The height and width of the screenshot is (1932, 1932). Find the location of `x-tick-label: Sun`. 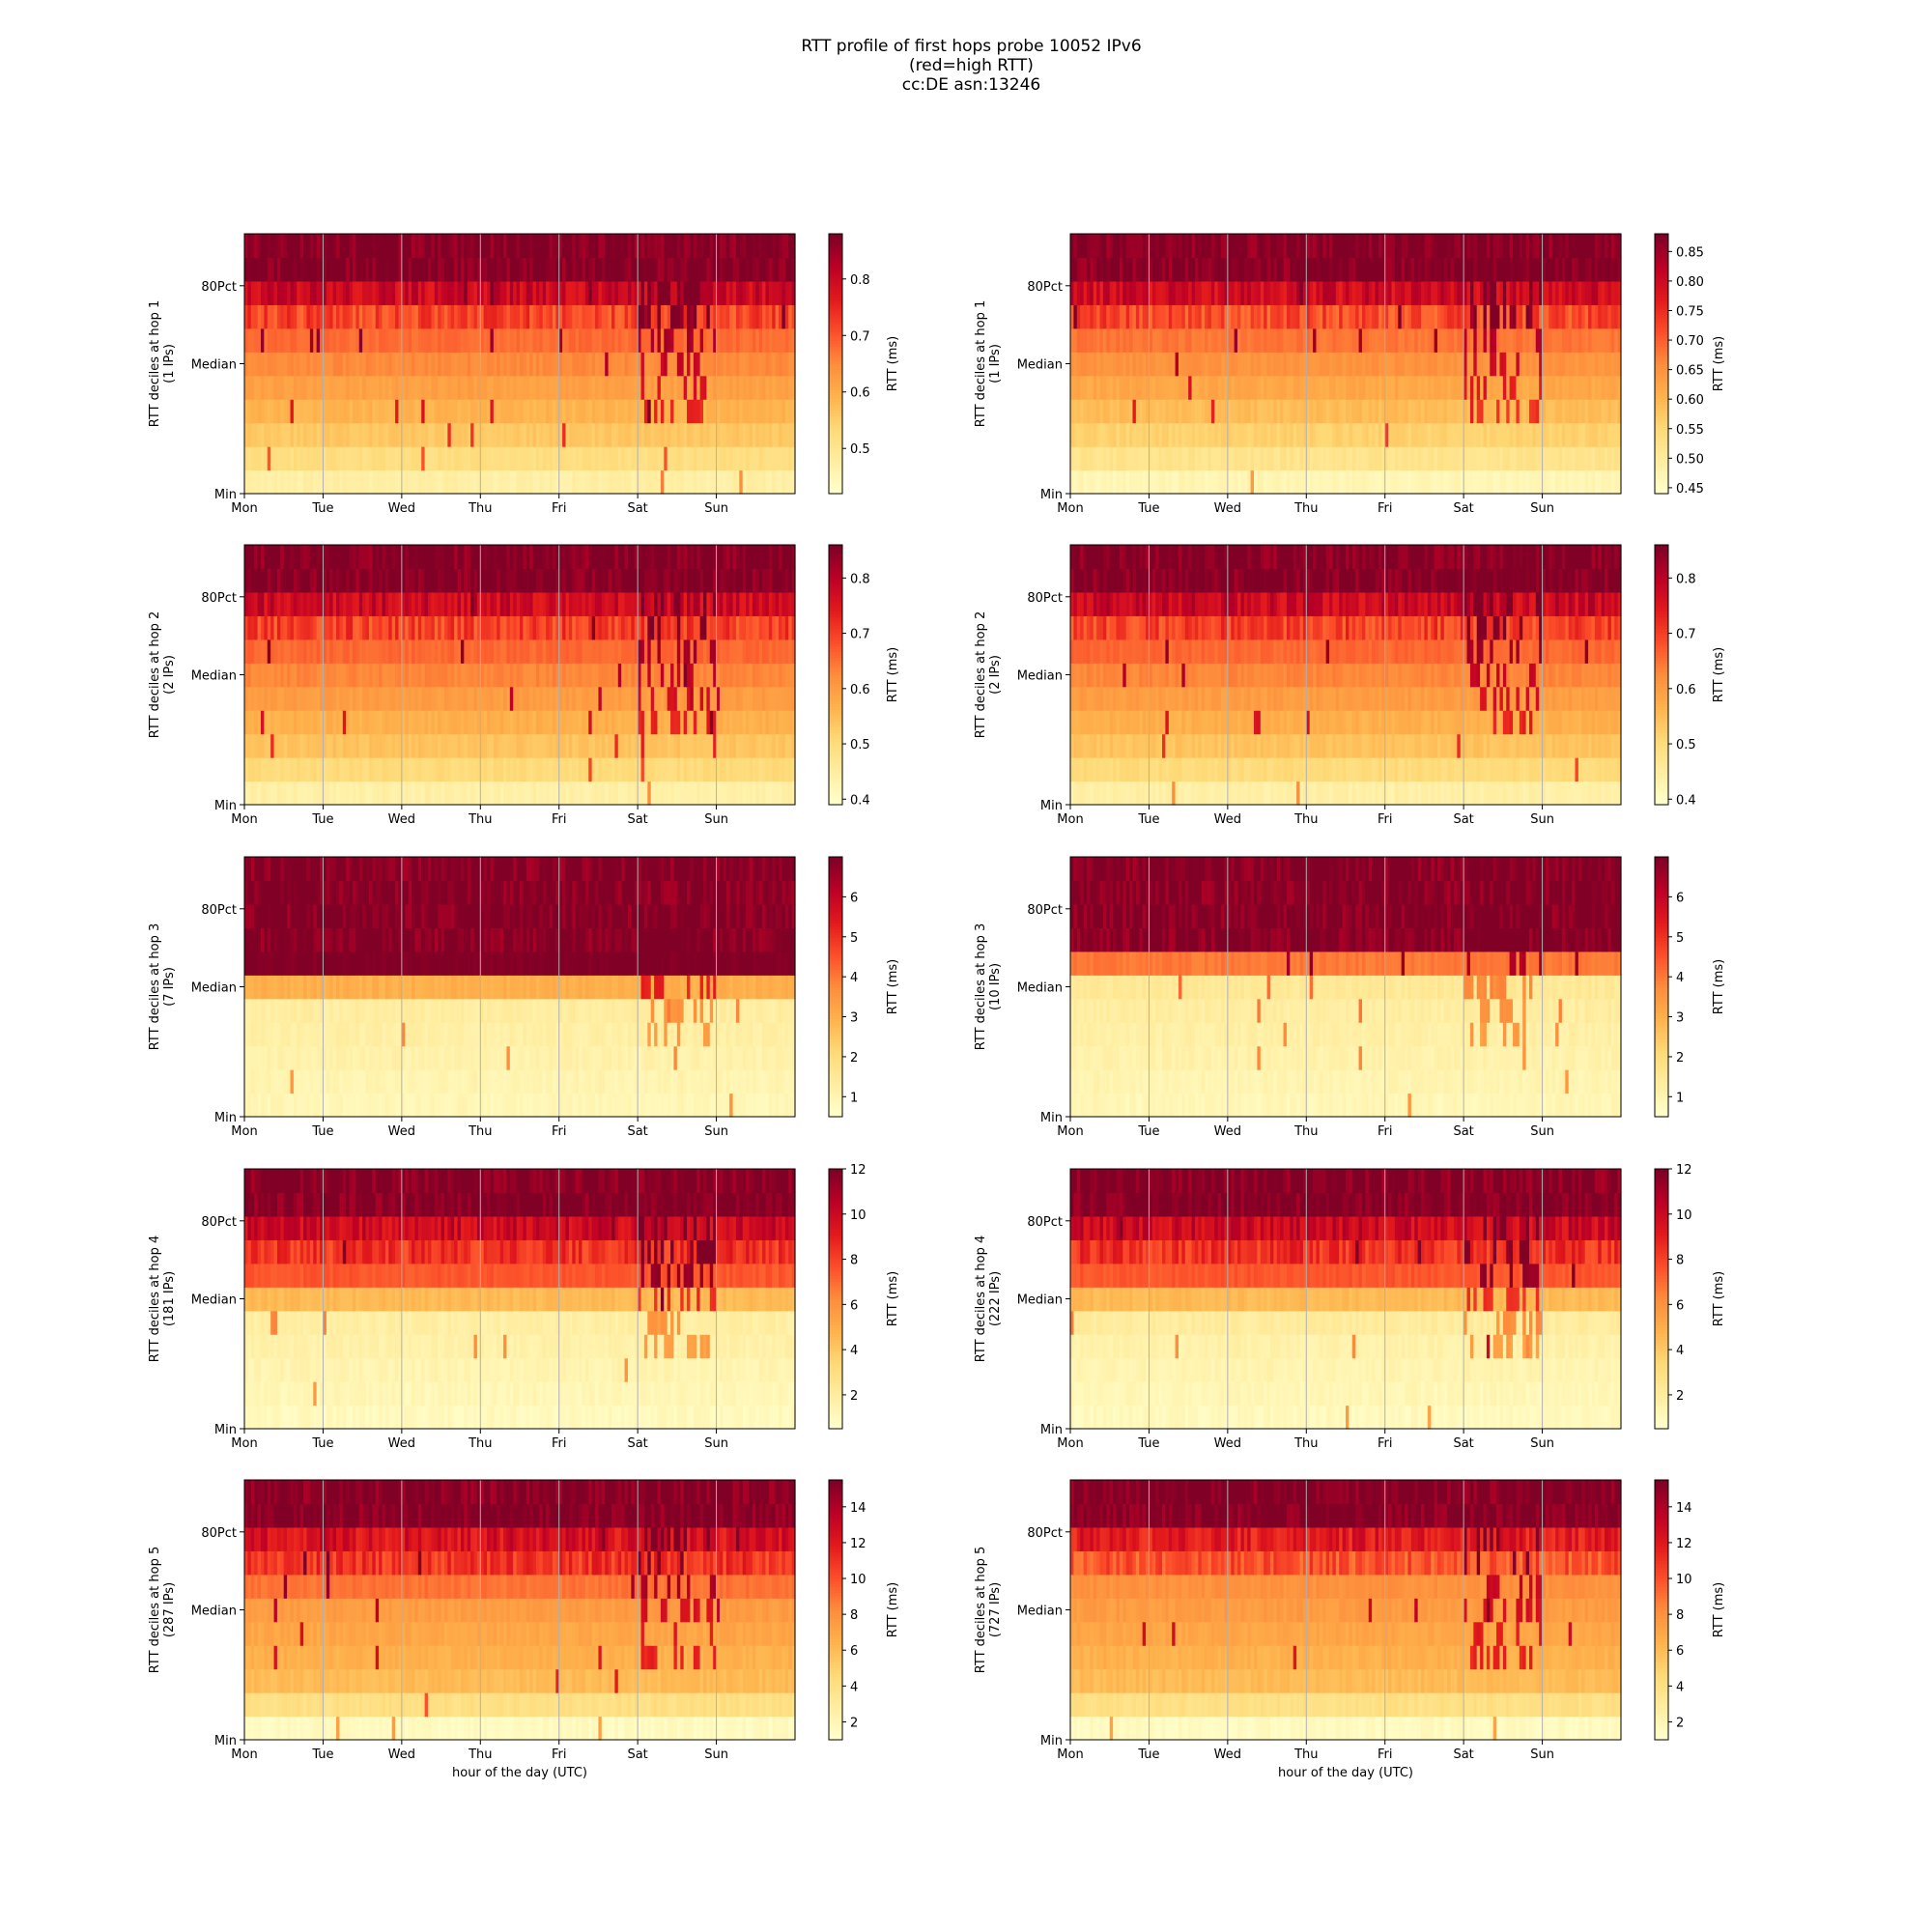

x-tick-label: Sun is located at coordinates (1542, 508).